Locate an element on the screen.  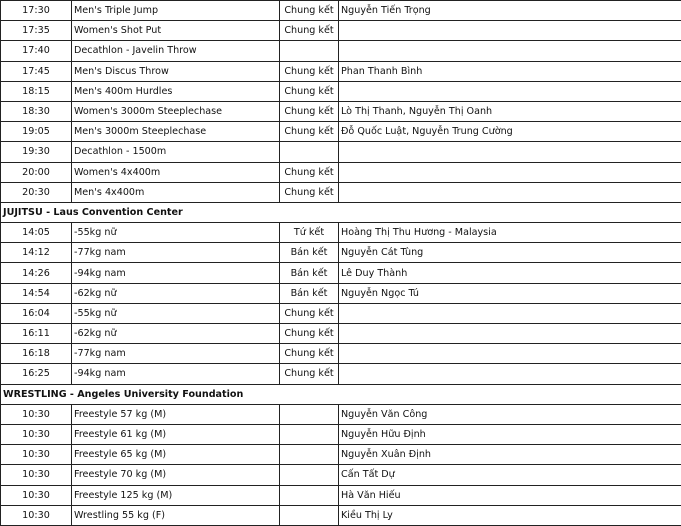
section-header-row: JUJITSU - Laus Convention Center is located at coordinates (341, 212).